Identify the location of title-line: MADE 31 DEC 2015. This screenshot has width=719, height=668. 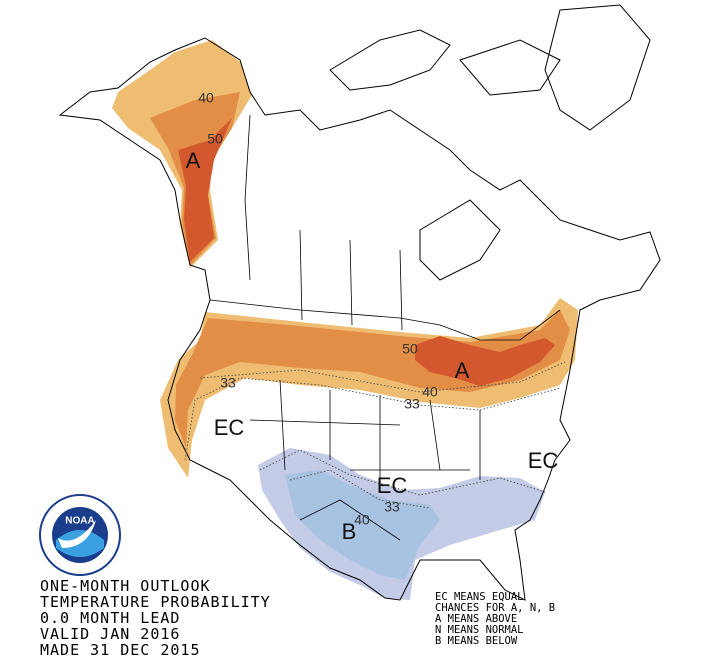
(120, 650).